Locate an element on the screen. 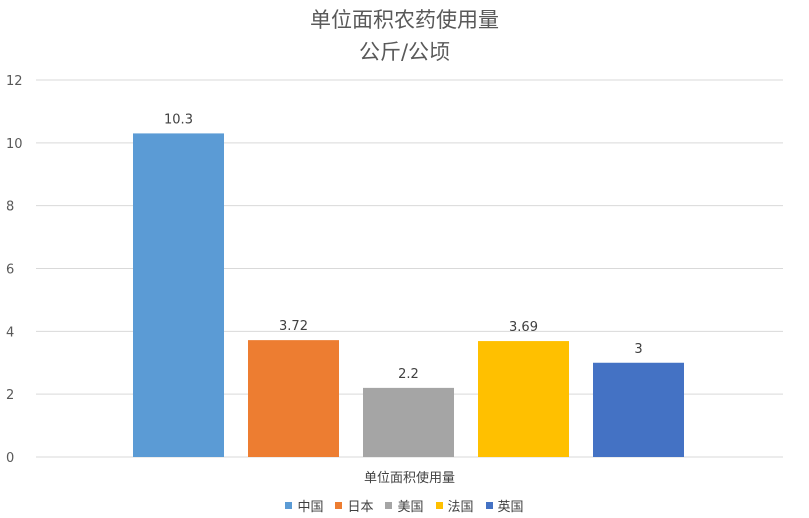 The image size is (809, 518). legend-item: 美国 is located at coordinates (404, 505).